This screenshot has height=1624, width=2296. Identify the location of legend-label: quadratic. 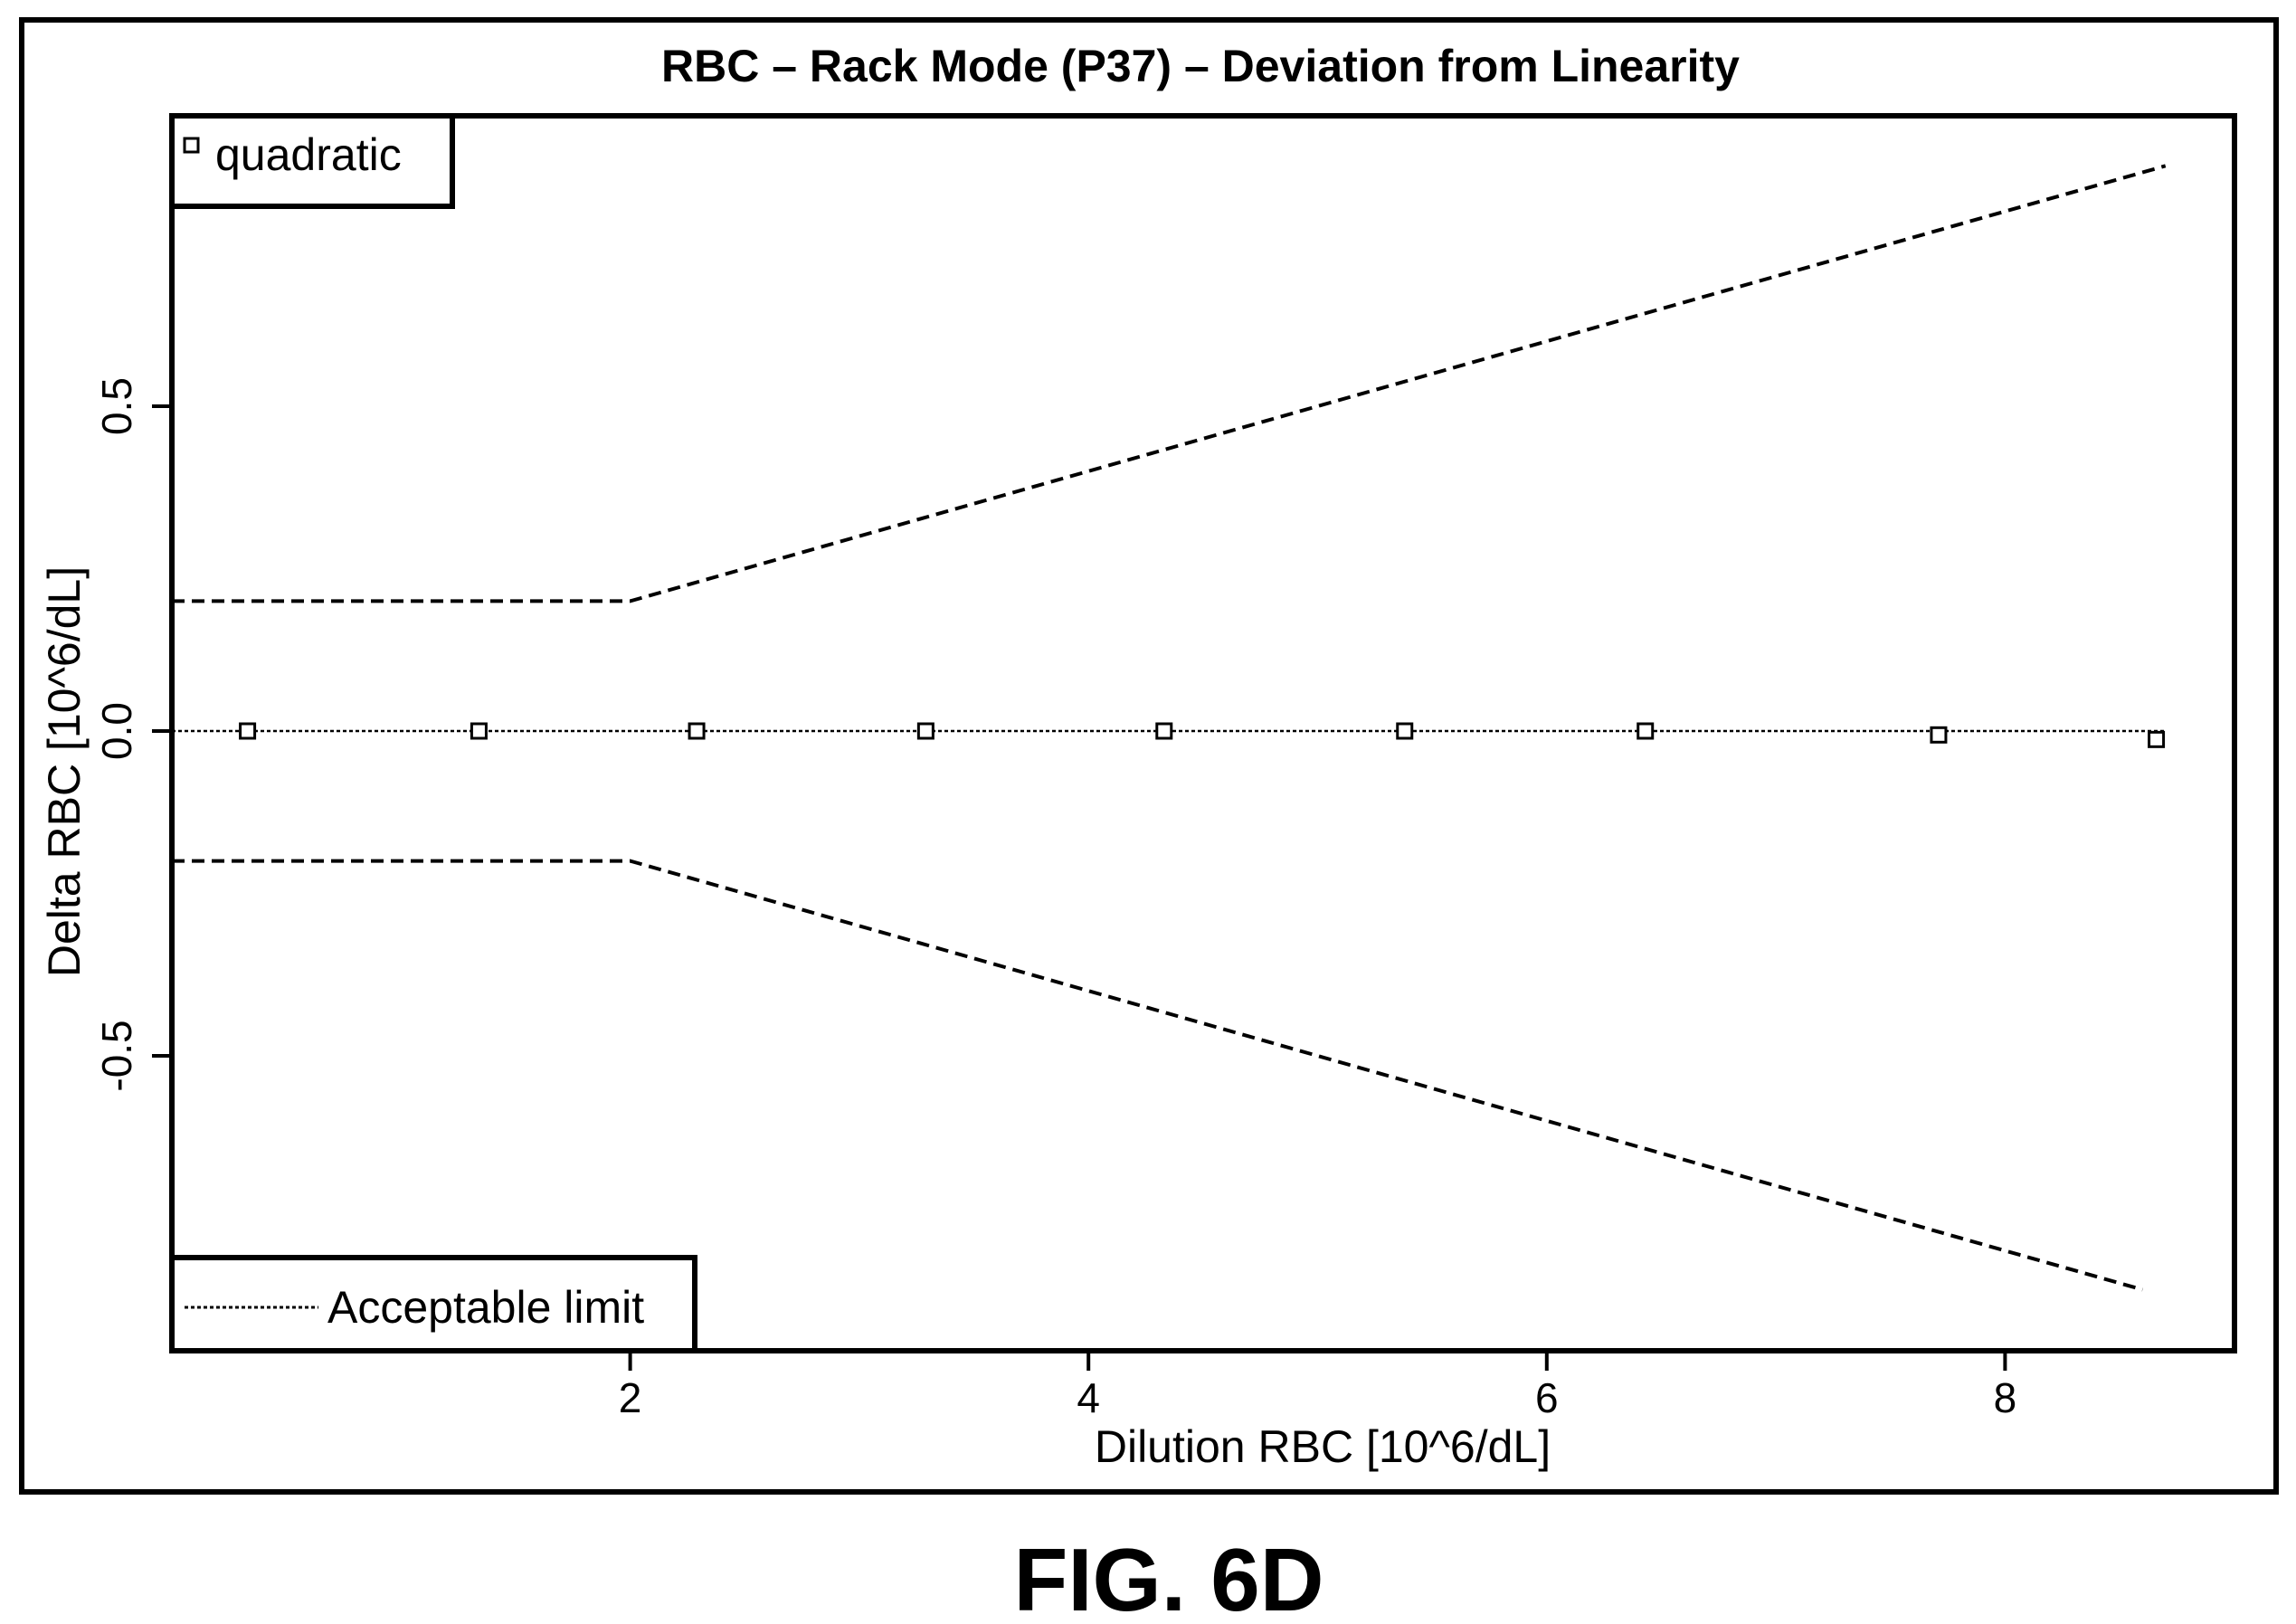
(308, 154).